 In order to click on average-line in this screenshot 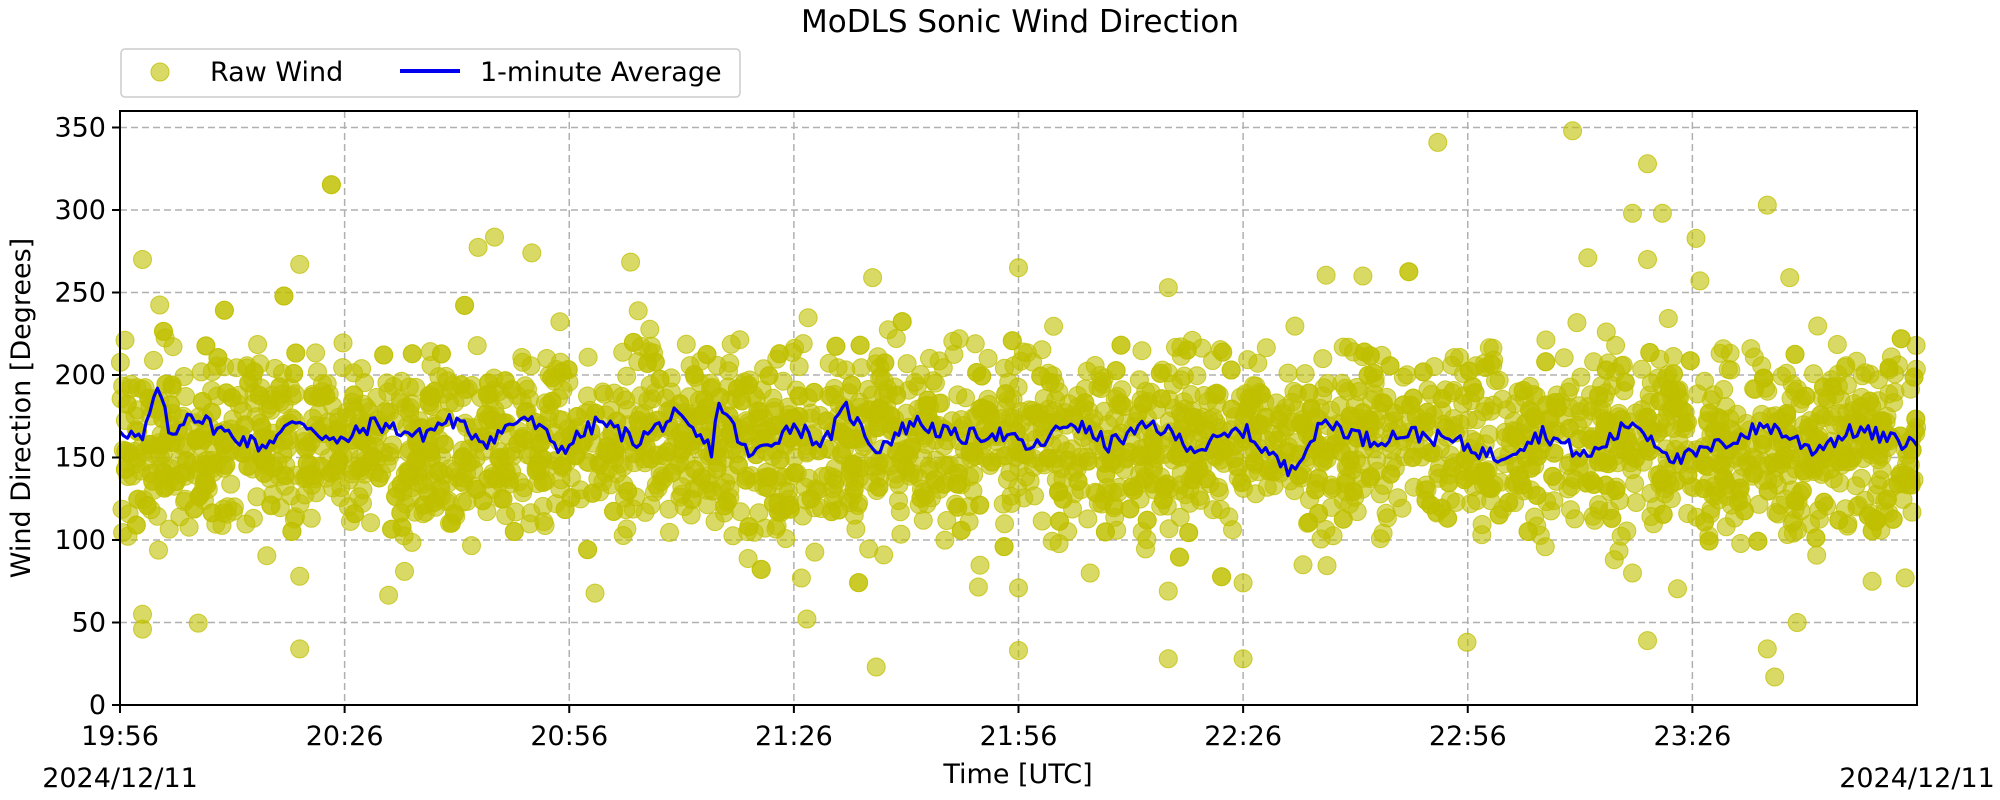, I will do `click(1018, 432)`.